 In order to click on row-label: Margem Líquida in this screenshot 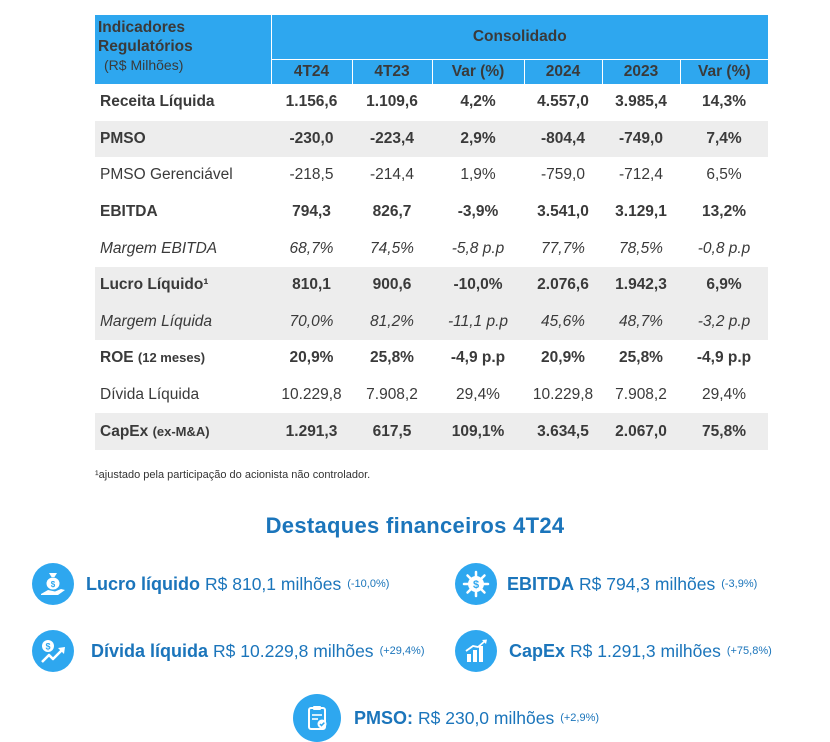, I will do `click(183, 322)`.